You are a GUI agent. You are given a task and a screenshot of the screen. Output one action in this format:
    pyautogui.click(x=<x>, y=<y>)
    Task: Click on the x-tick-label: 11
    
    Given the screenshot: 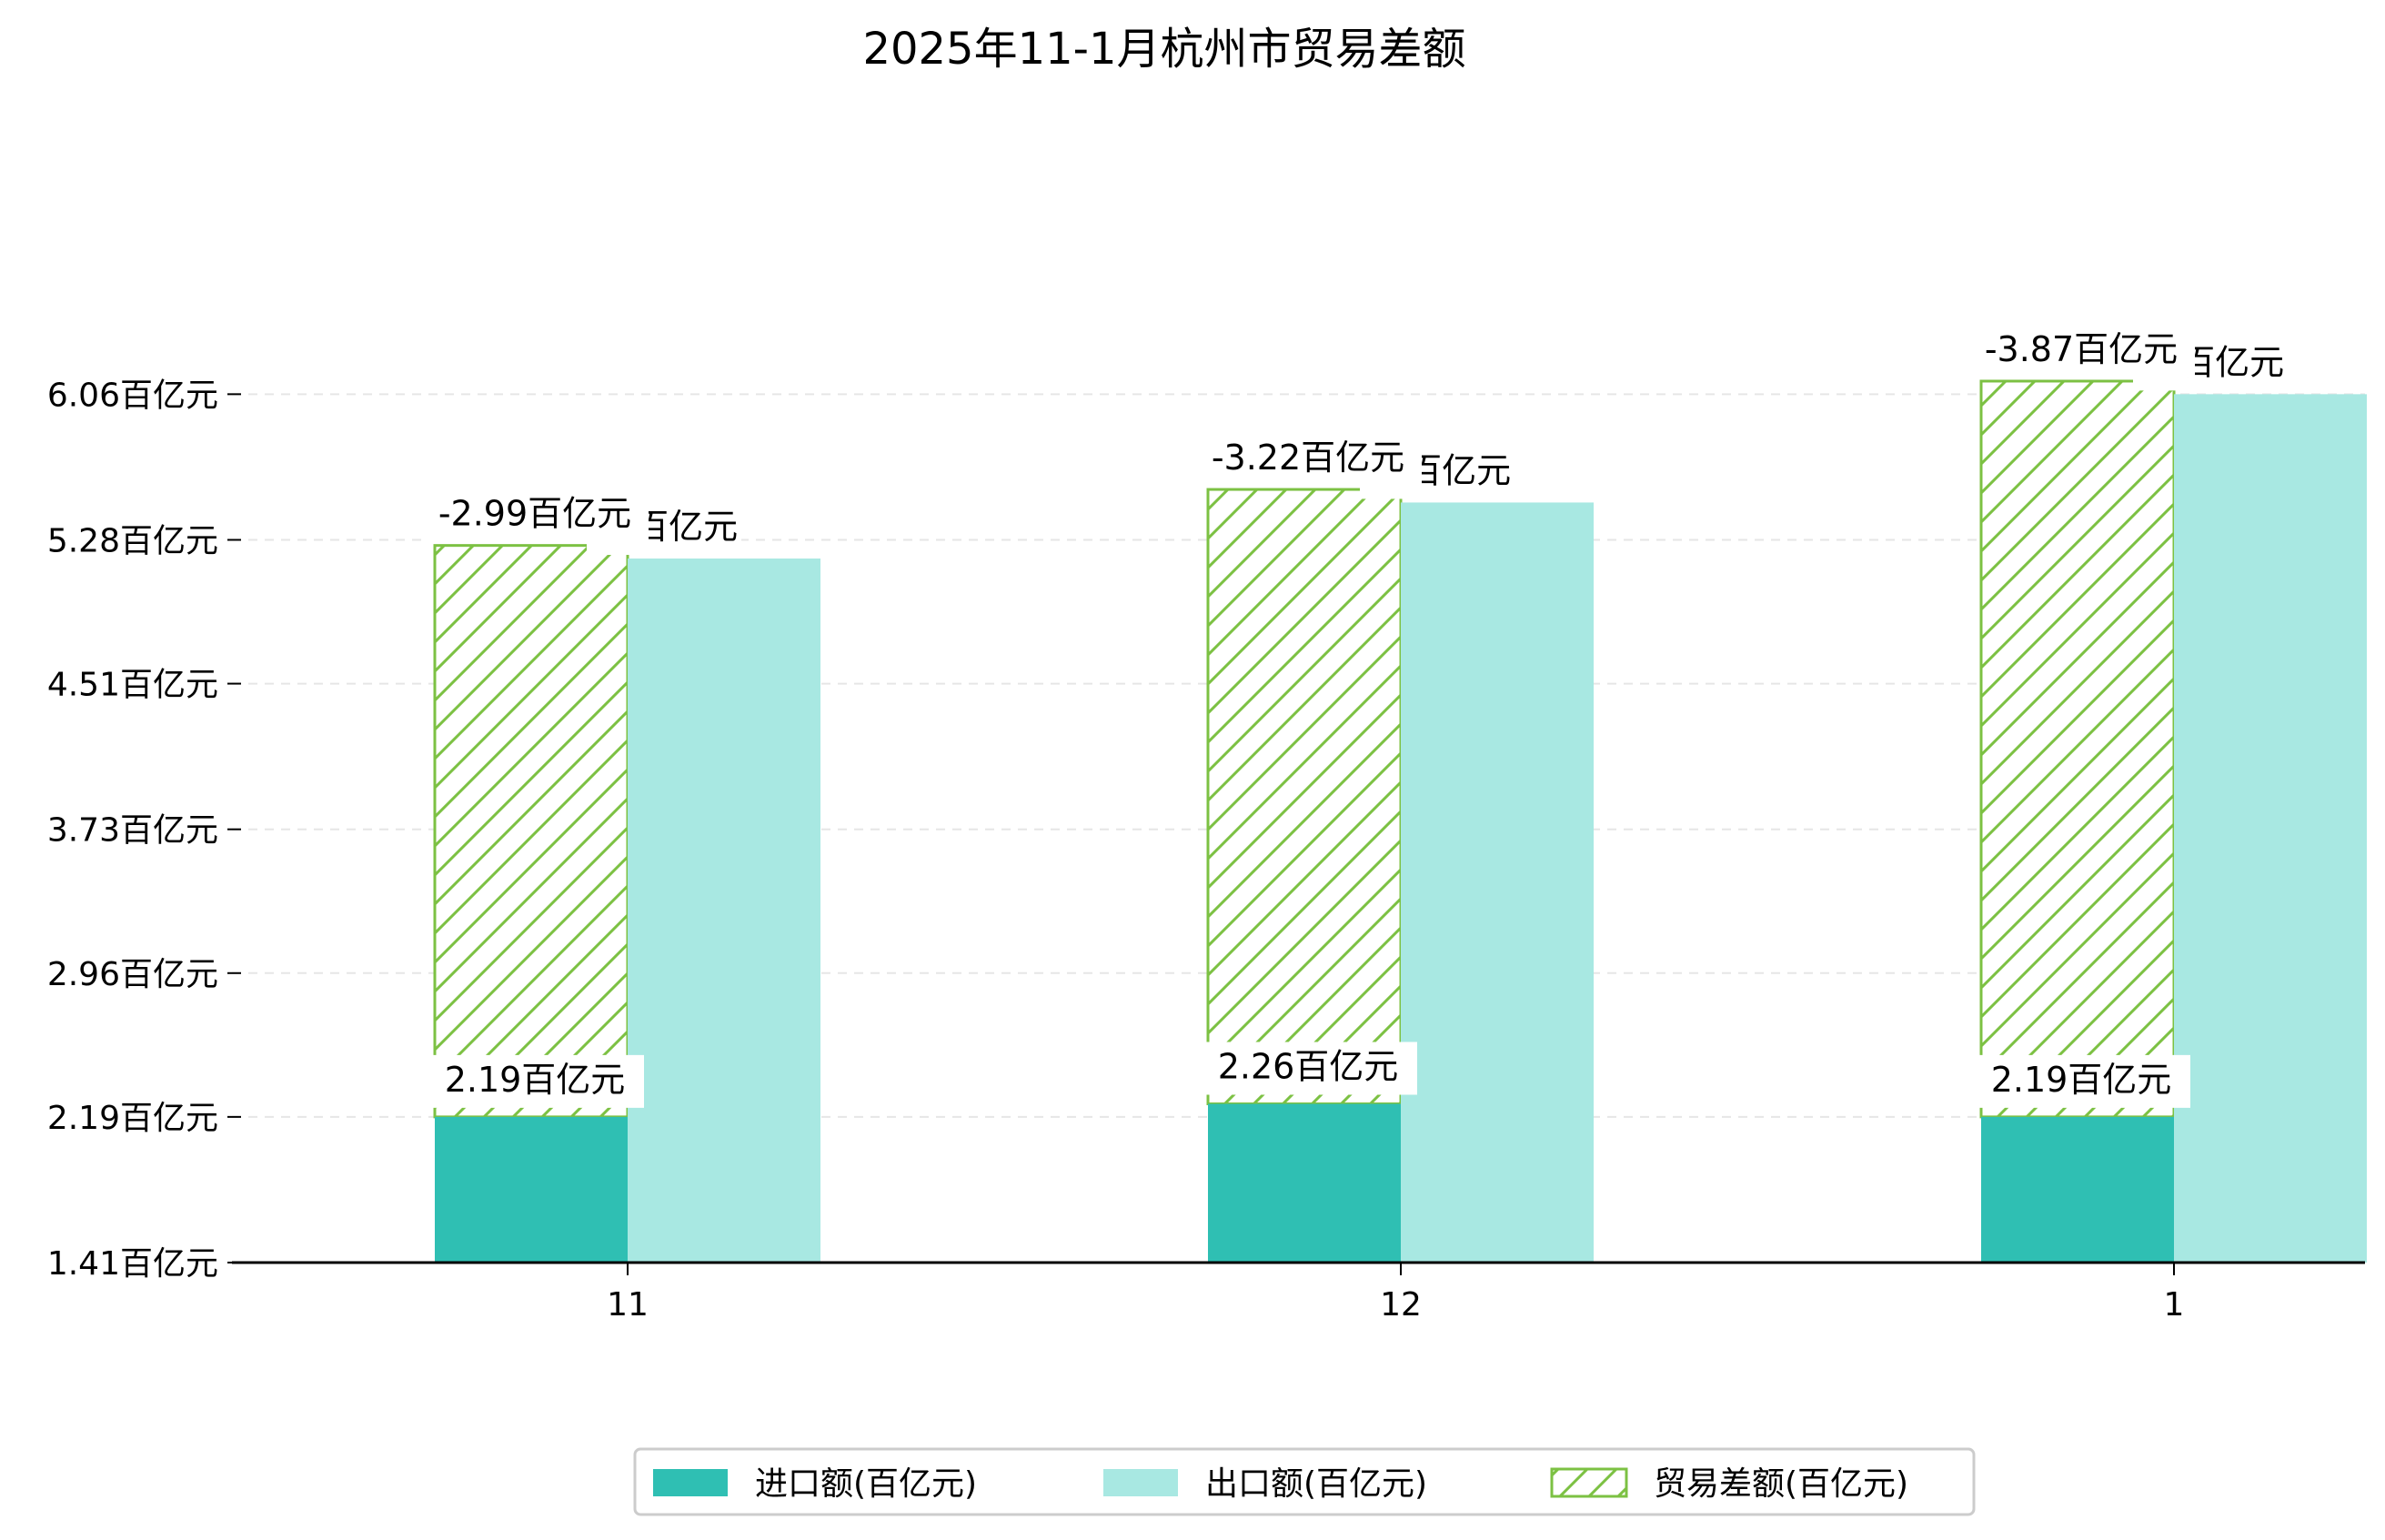 What is the action you would take?
    pyautogui.click(x=628, y=1305)
    